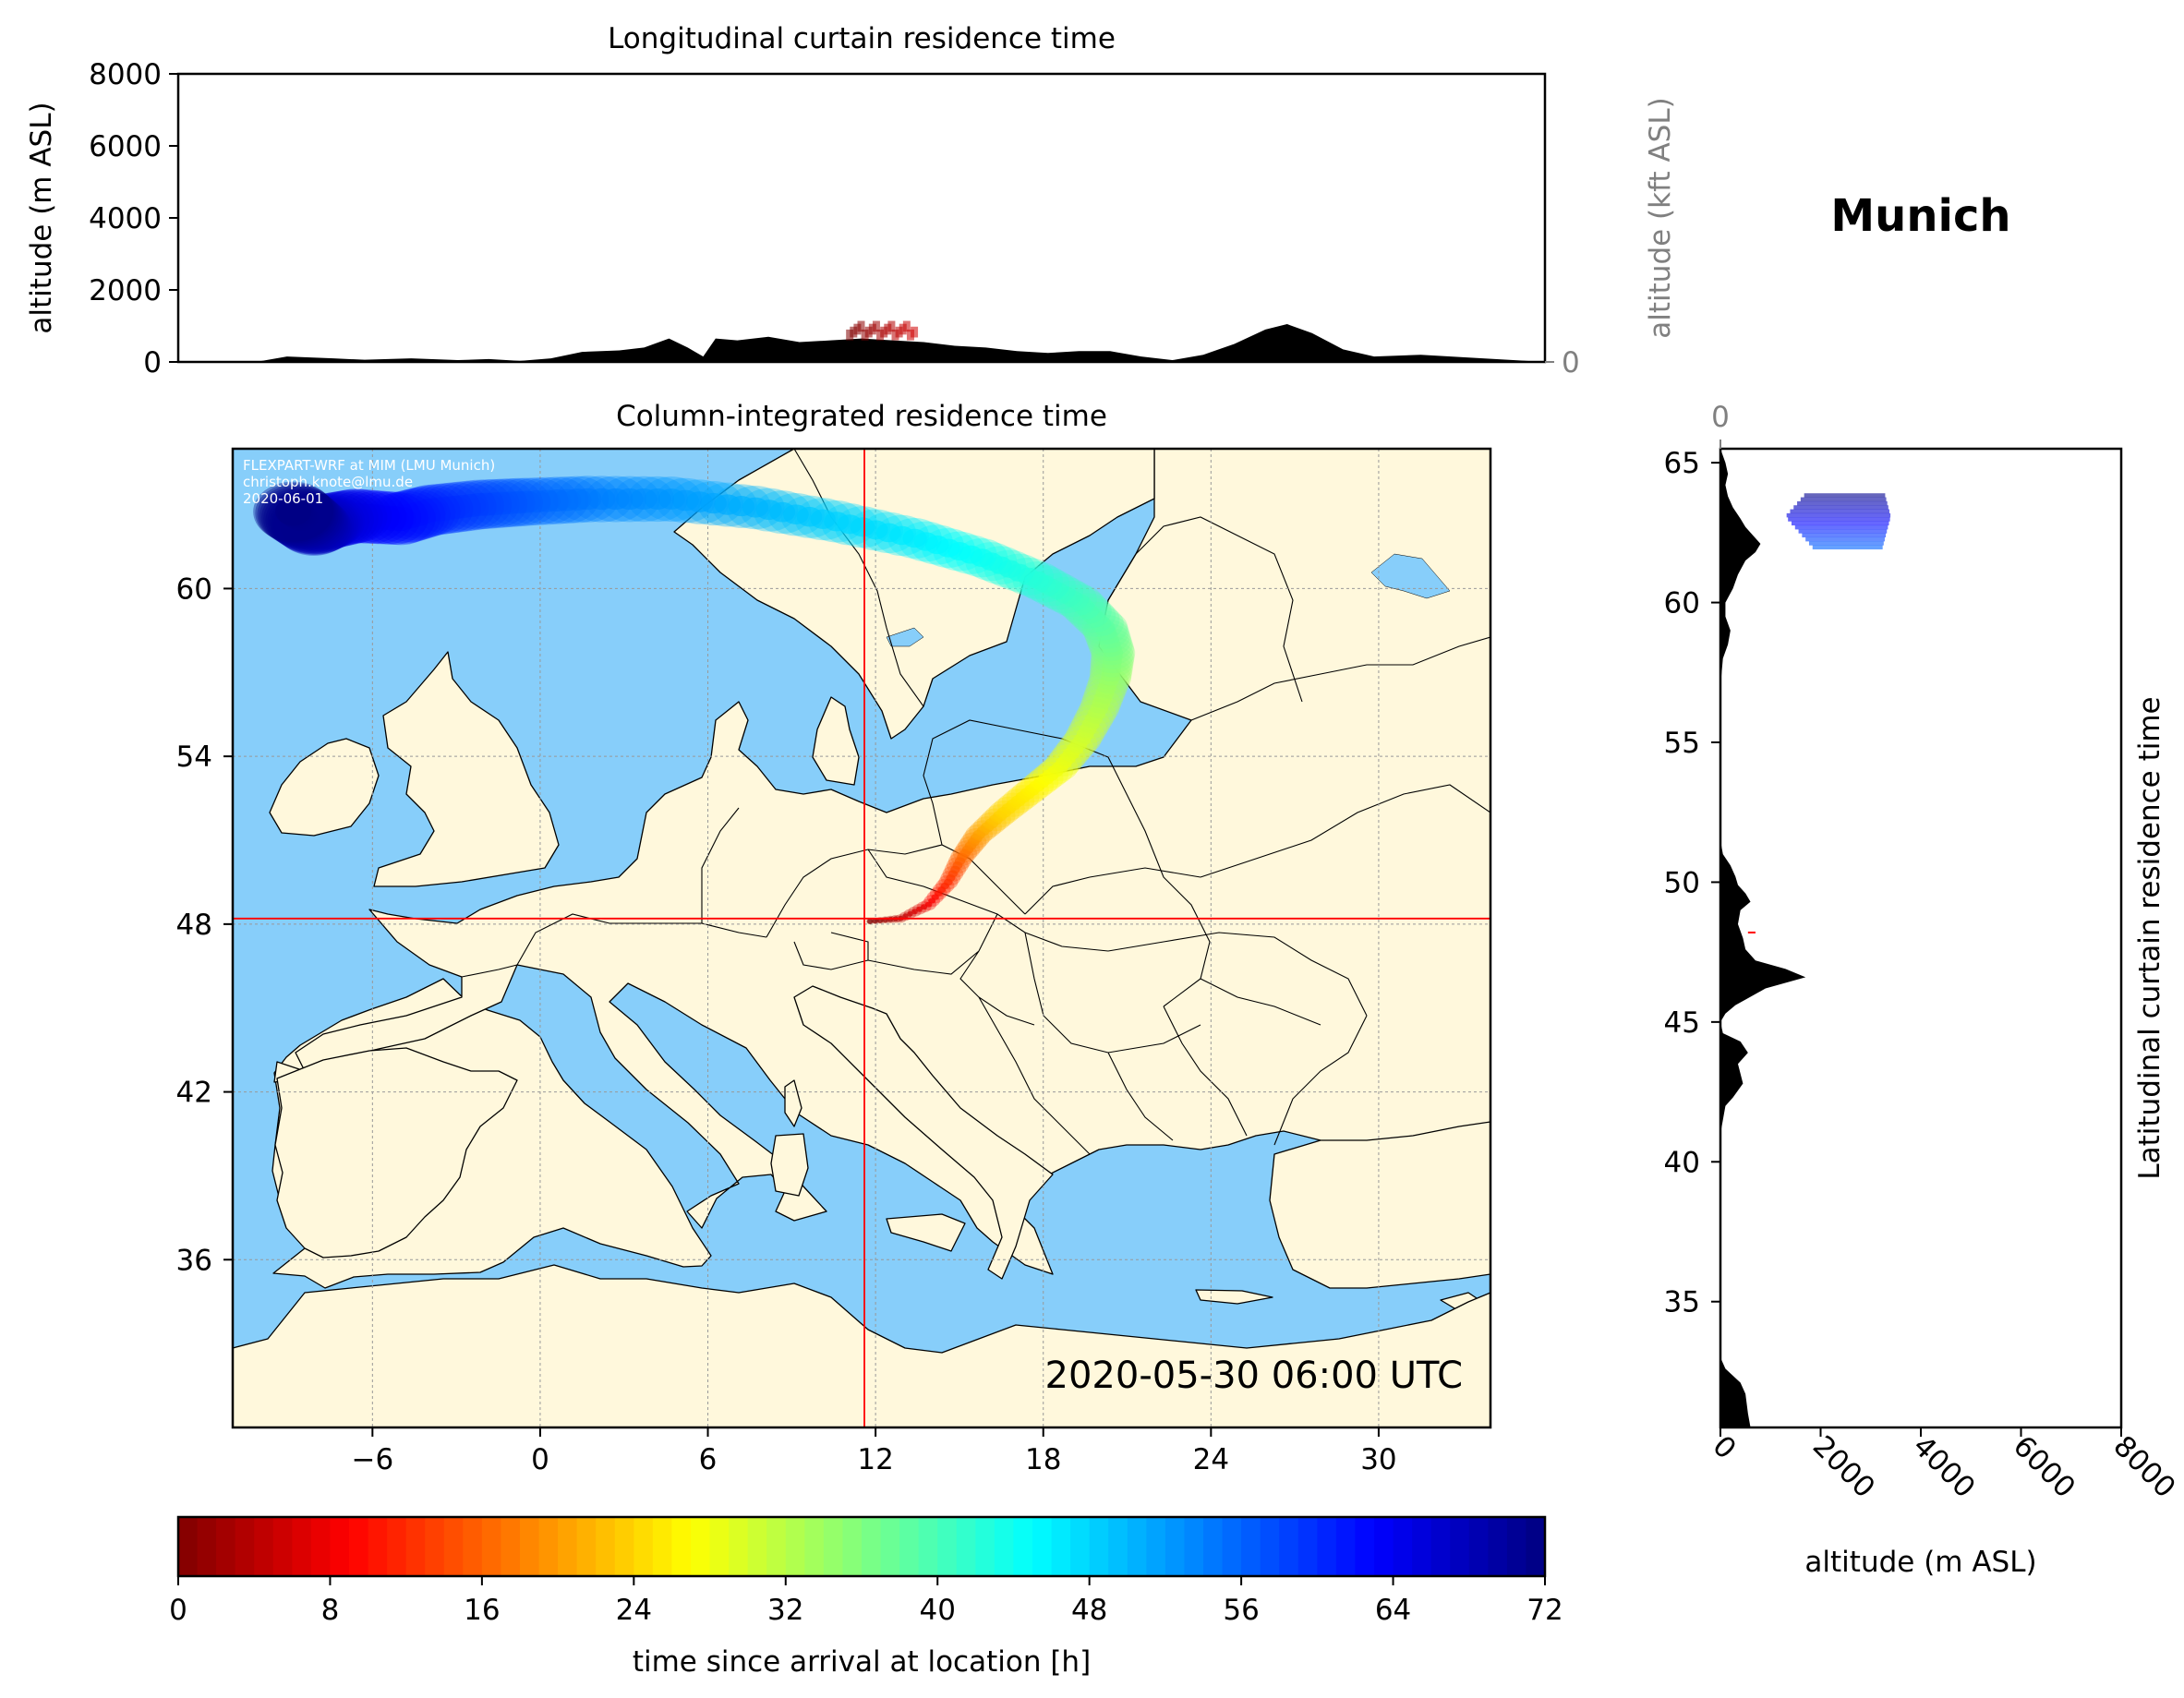  I want to click on map-x-tick-label: 0, so click(540, 1459).